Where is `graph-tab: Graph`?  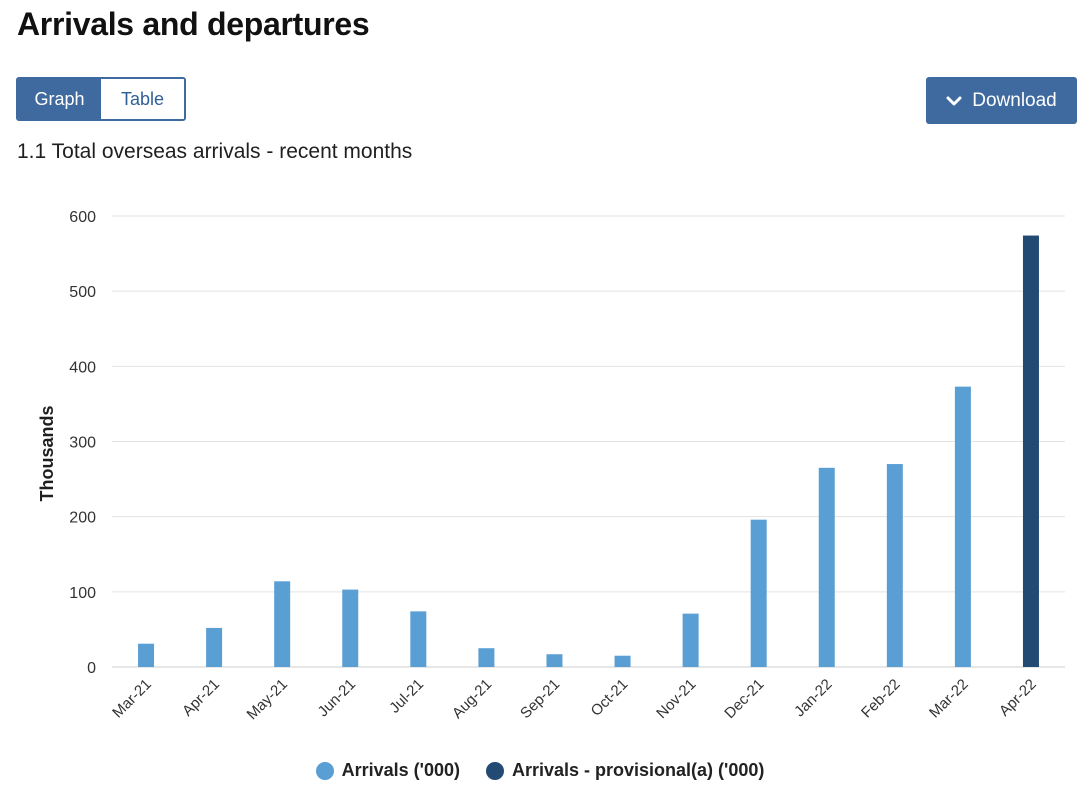
graph-tab: Graph is located at coordinates (59, 99).